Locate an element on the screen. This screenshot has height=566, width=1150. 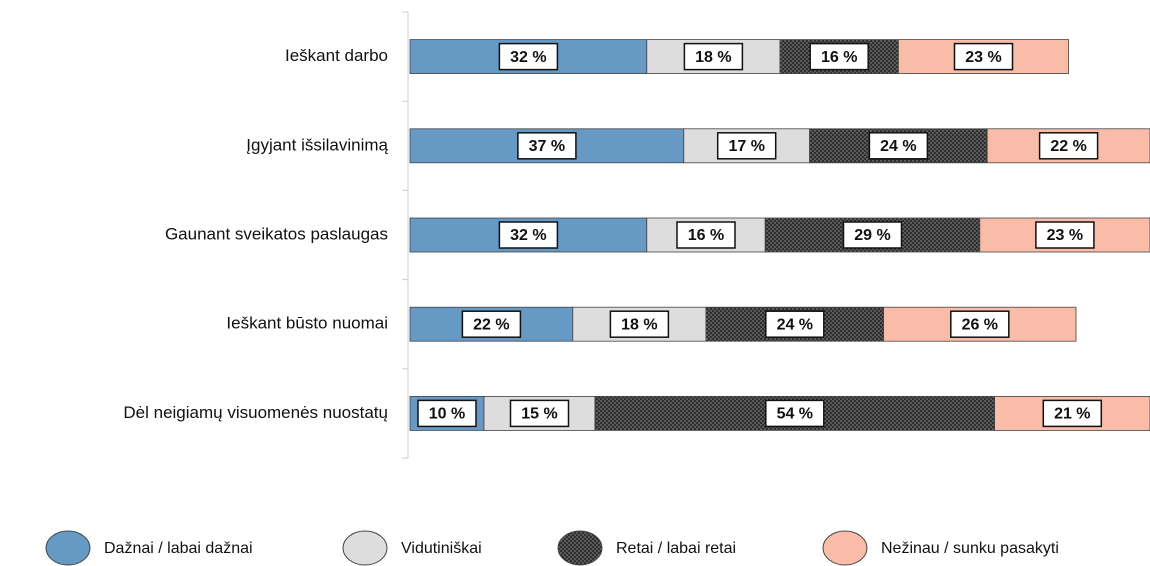
value-label: 26 % is located at coordinates (980, 324).